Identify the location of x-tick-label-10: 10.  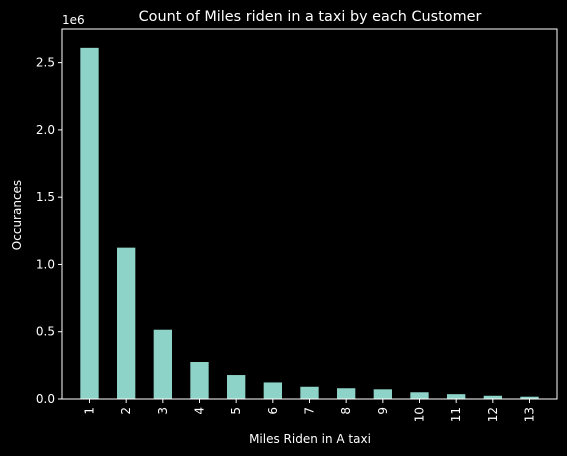
(420, 414).